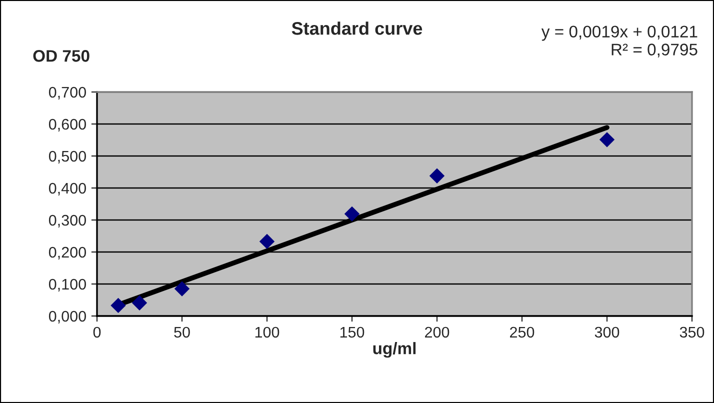 Image resolution: width=714 pixels, height=403 pixels. What do you see at coordinates (522, 332) in the screenshot?
I see `x-tick-label: 250` at bounding box center [522, 332].